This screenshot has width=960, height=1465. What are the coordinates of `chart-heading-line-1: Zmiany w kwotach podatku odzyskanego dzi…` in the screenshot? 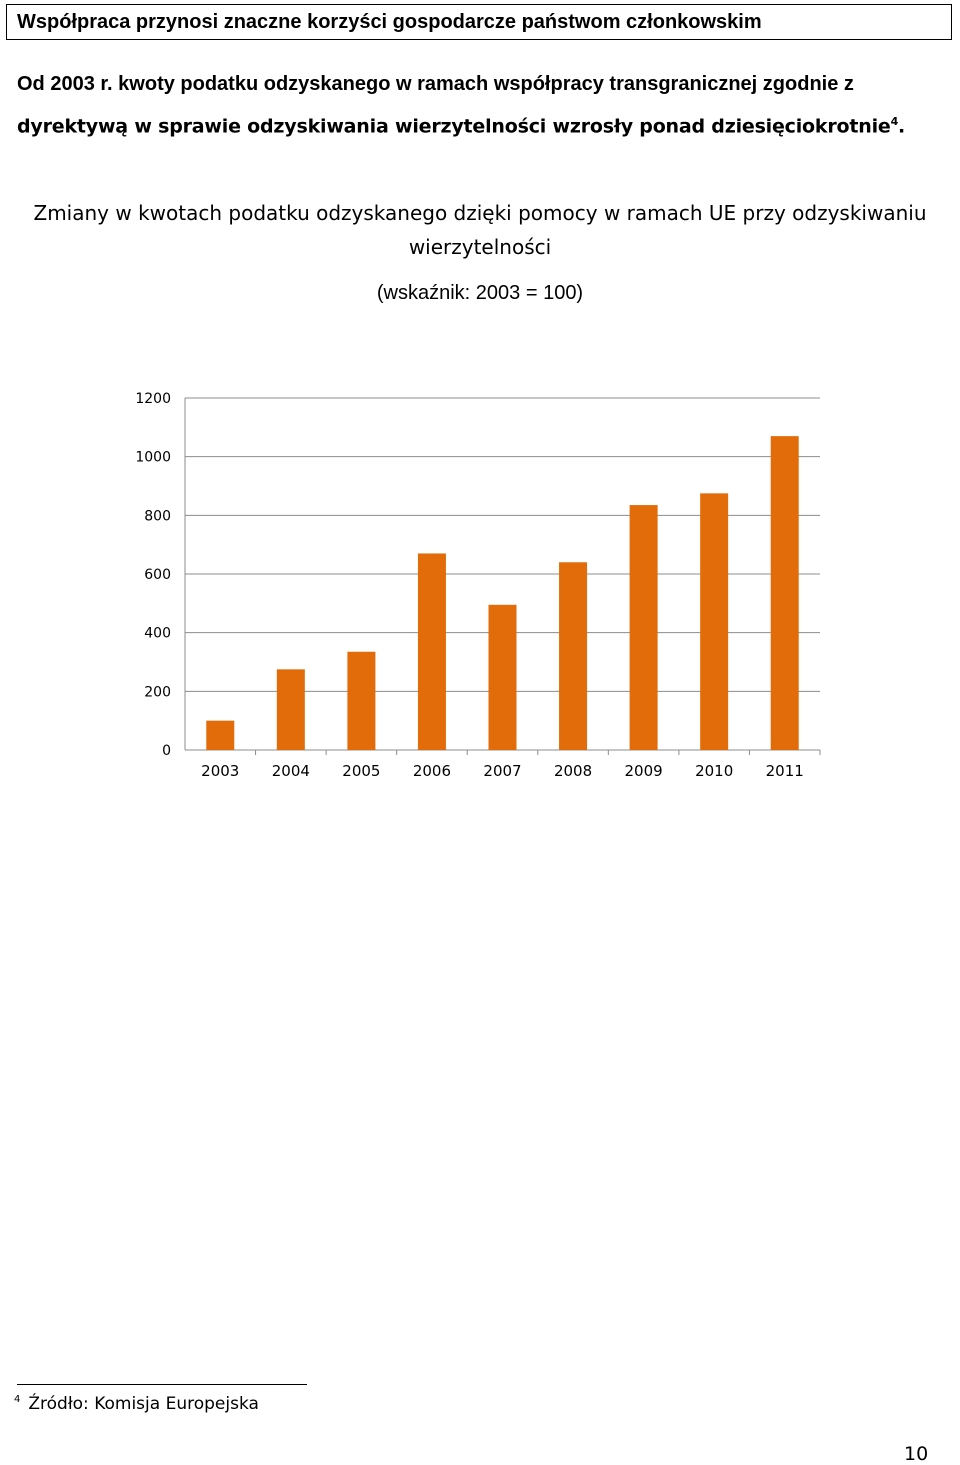 It's located at (480, 213).